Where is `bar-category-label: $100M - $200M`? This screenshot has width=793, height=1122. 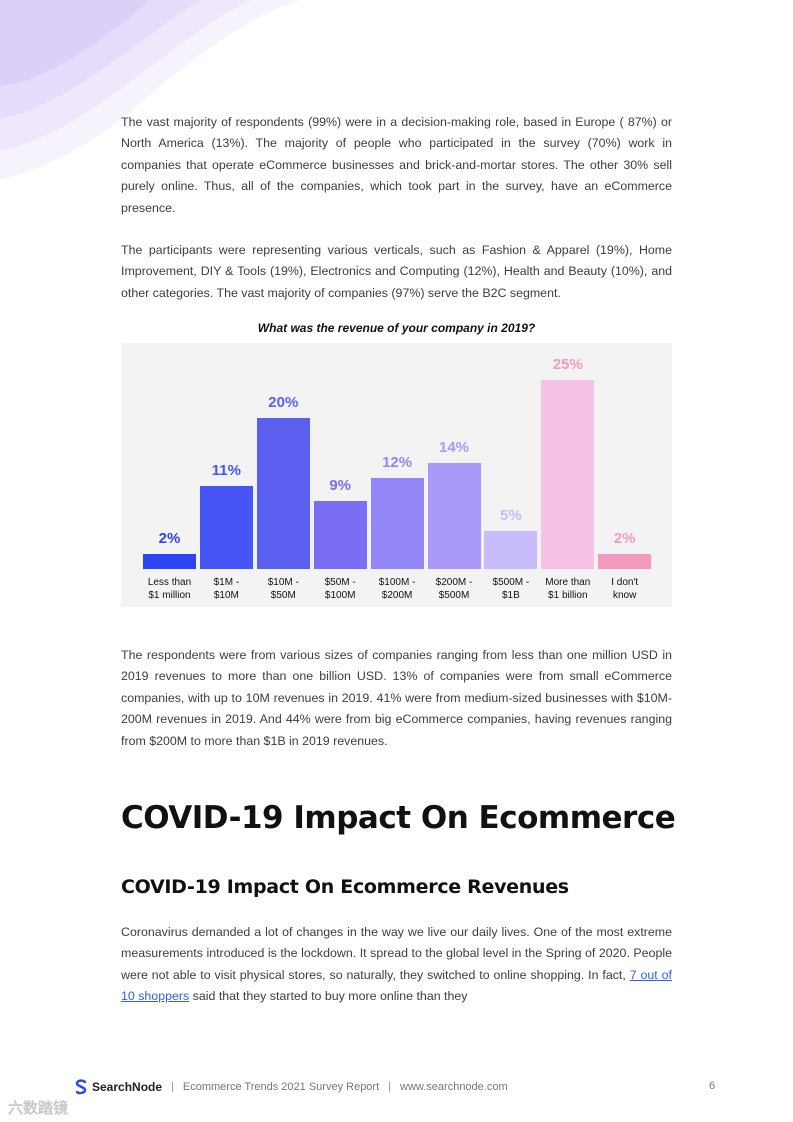 bar-category-label: $100M - $200M is located at coordinates (397, 589).